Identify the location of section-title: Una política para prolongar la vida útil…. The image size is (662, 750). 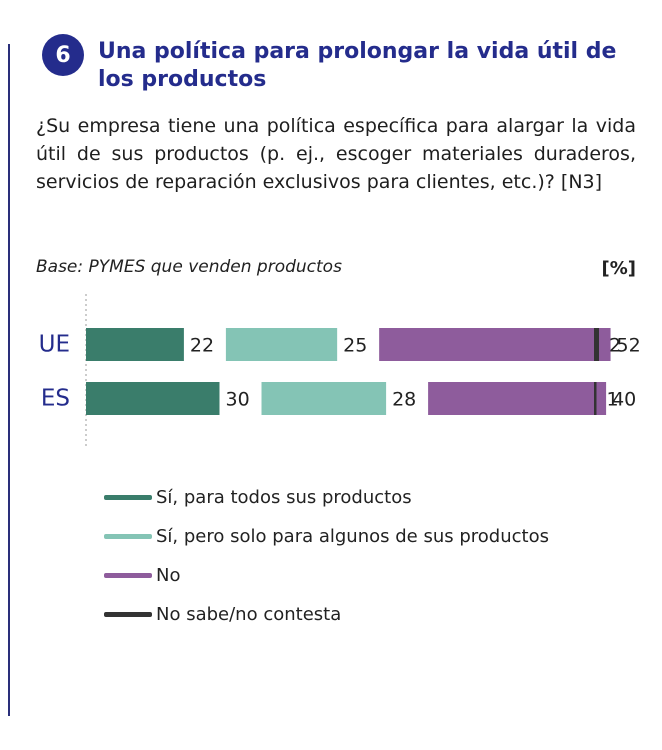
(357, 65).